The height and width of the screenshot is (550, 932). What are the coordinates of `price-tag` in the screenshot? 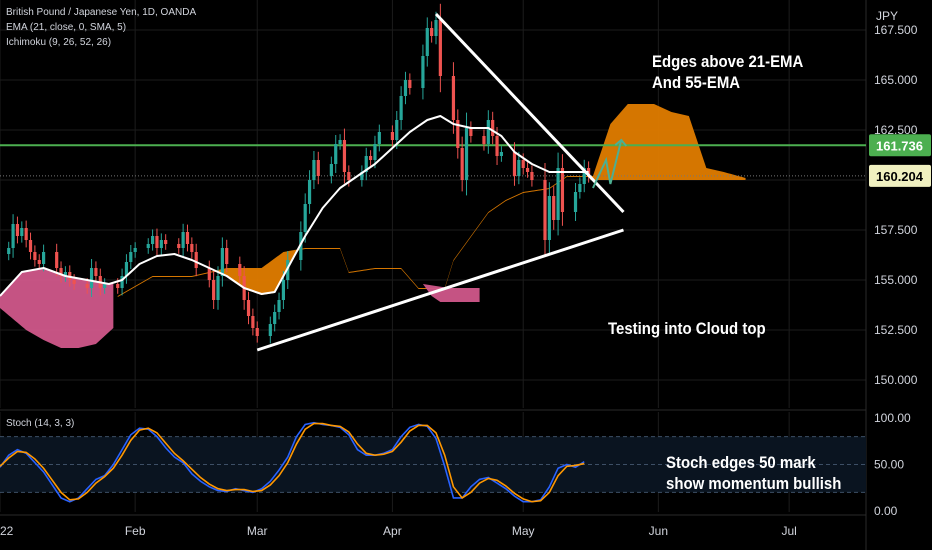 It's located at (900, 145).